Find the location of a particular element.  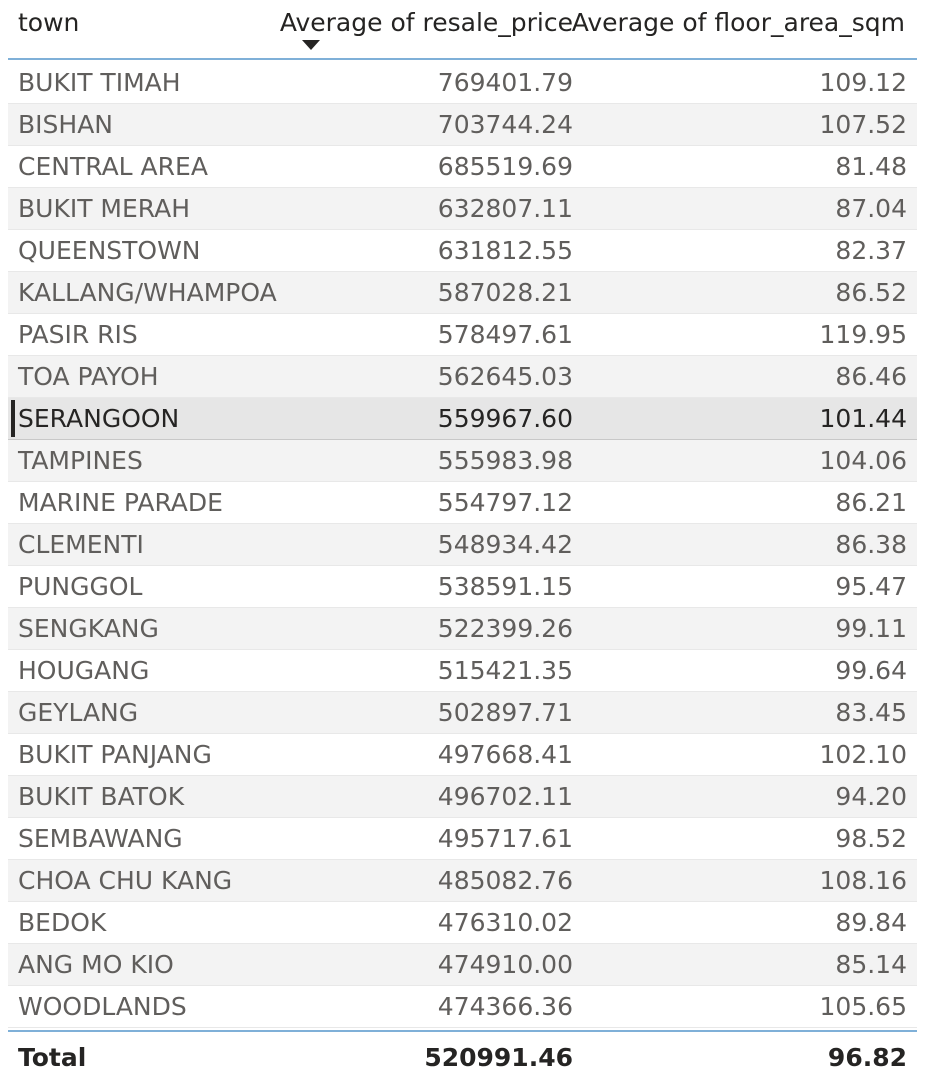

cell-price: 554797.12 is located at coordinates (505, 502).